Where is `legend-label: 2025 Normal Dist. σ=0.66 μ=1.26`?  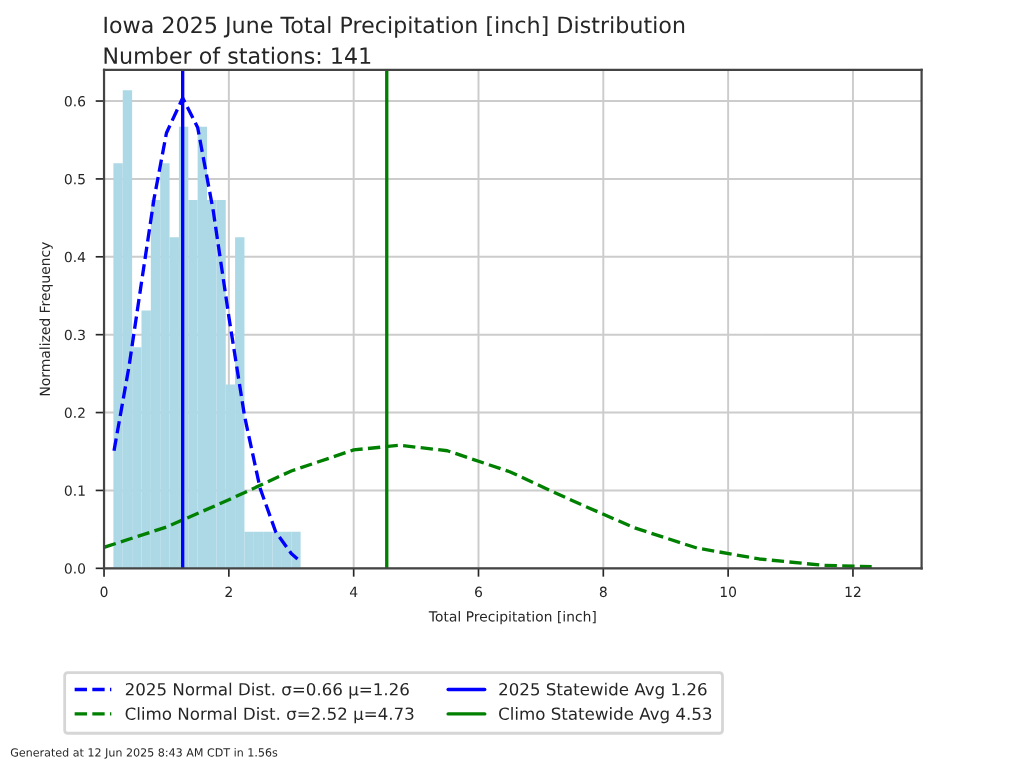
legend-label: 2025 Normal Dist. σ=0.66 μ=1.26 is located at coordinates (267, 690).